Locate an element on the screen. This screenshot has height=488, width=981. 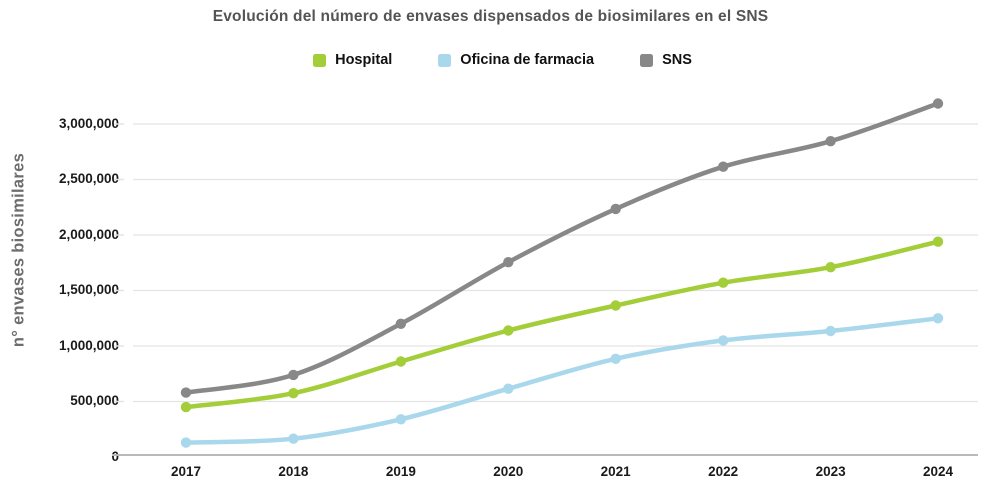
y-tick-label: 2,500,000 is located at coordinates (88, 178).